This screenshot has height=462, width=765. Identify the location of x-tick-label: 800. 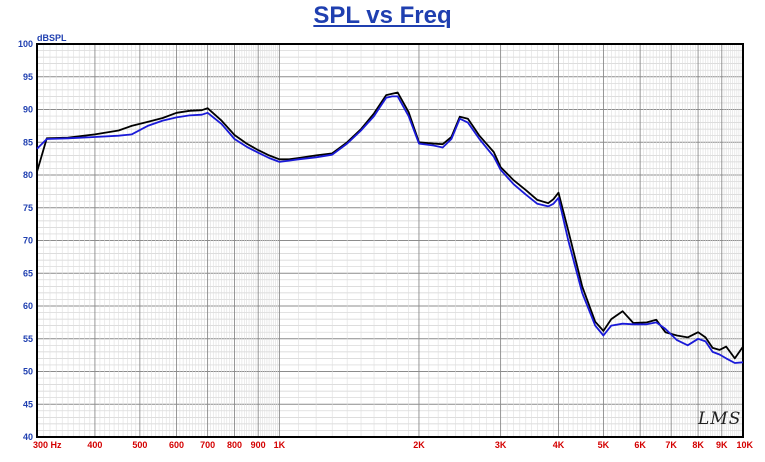
(234, 445).